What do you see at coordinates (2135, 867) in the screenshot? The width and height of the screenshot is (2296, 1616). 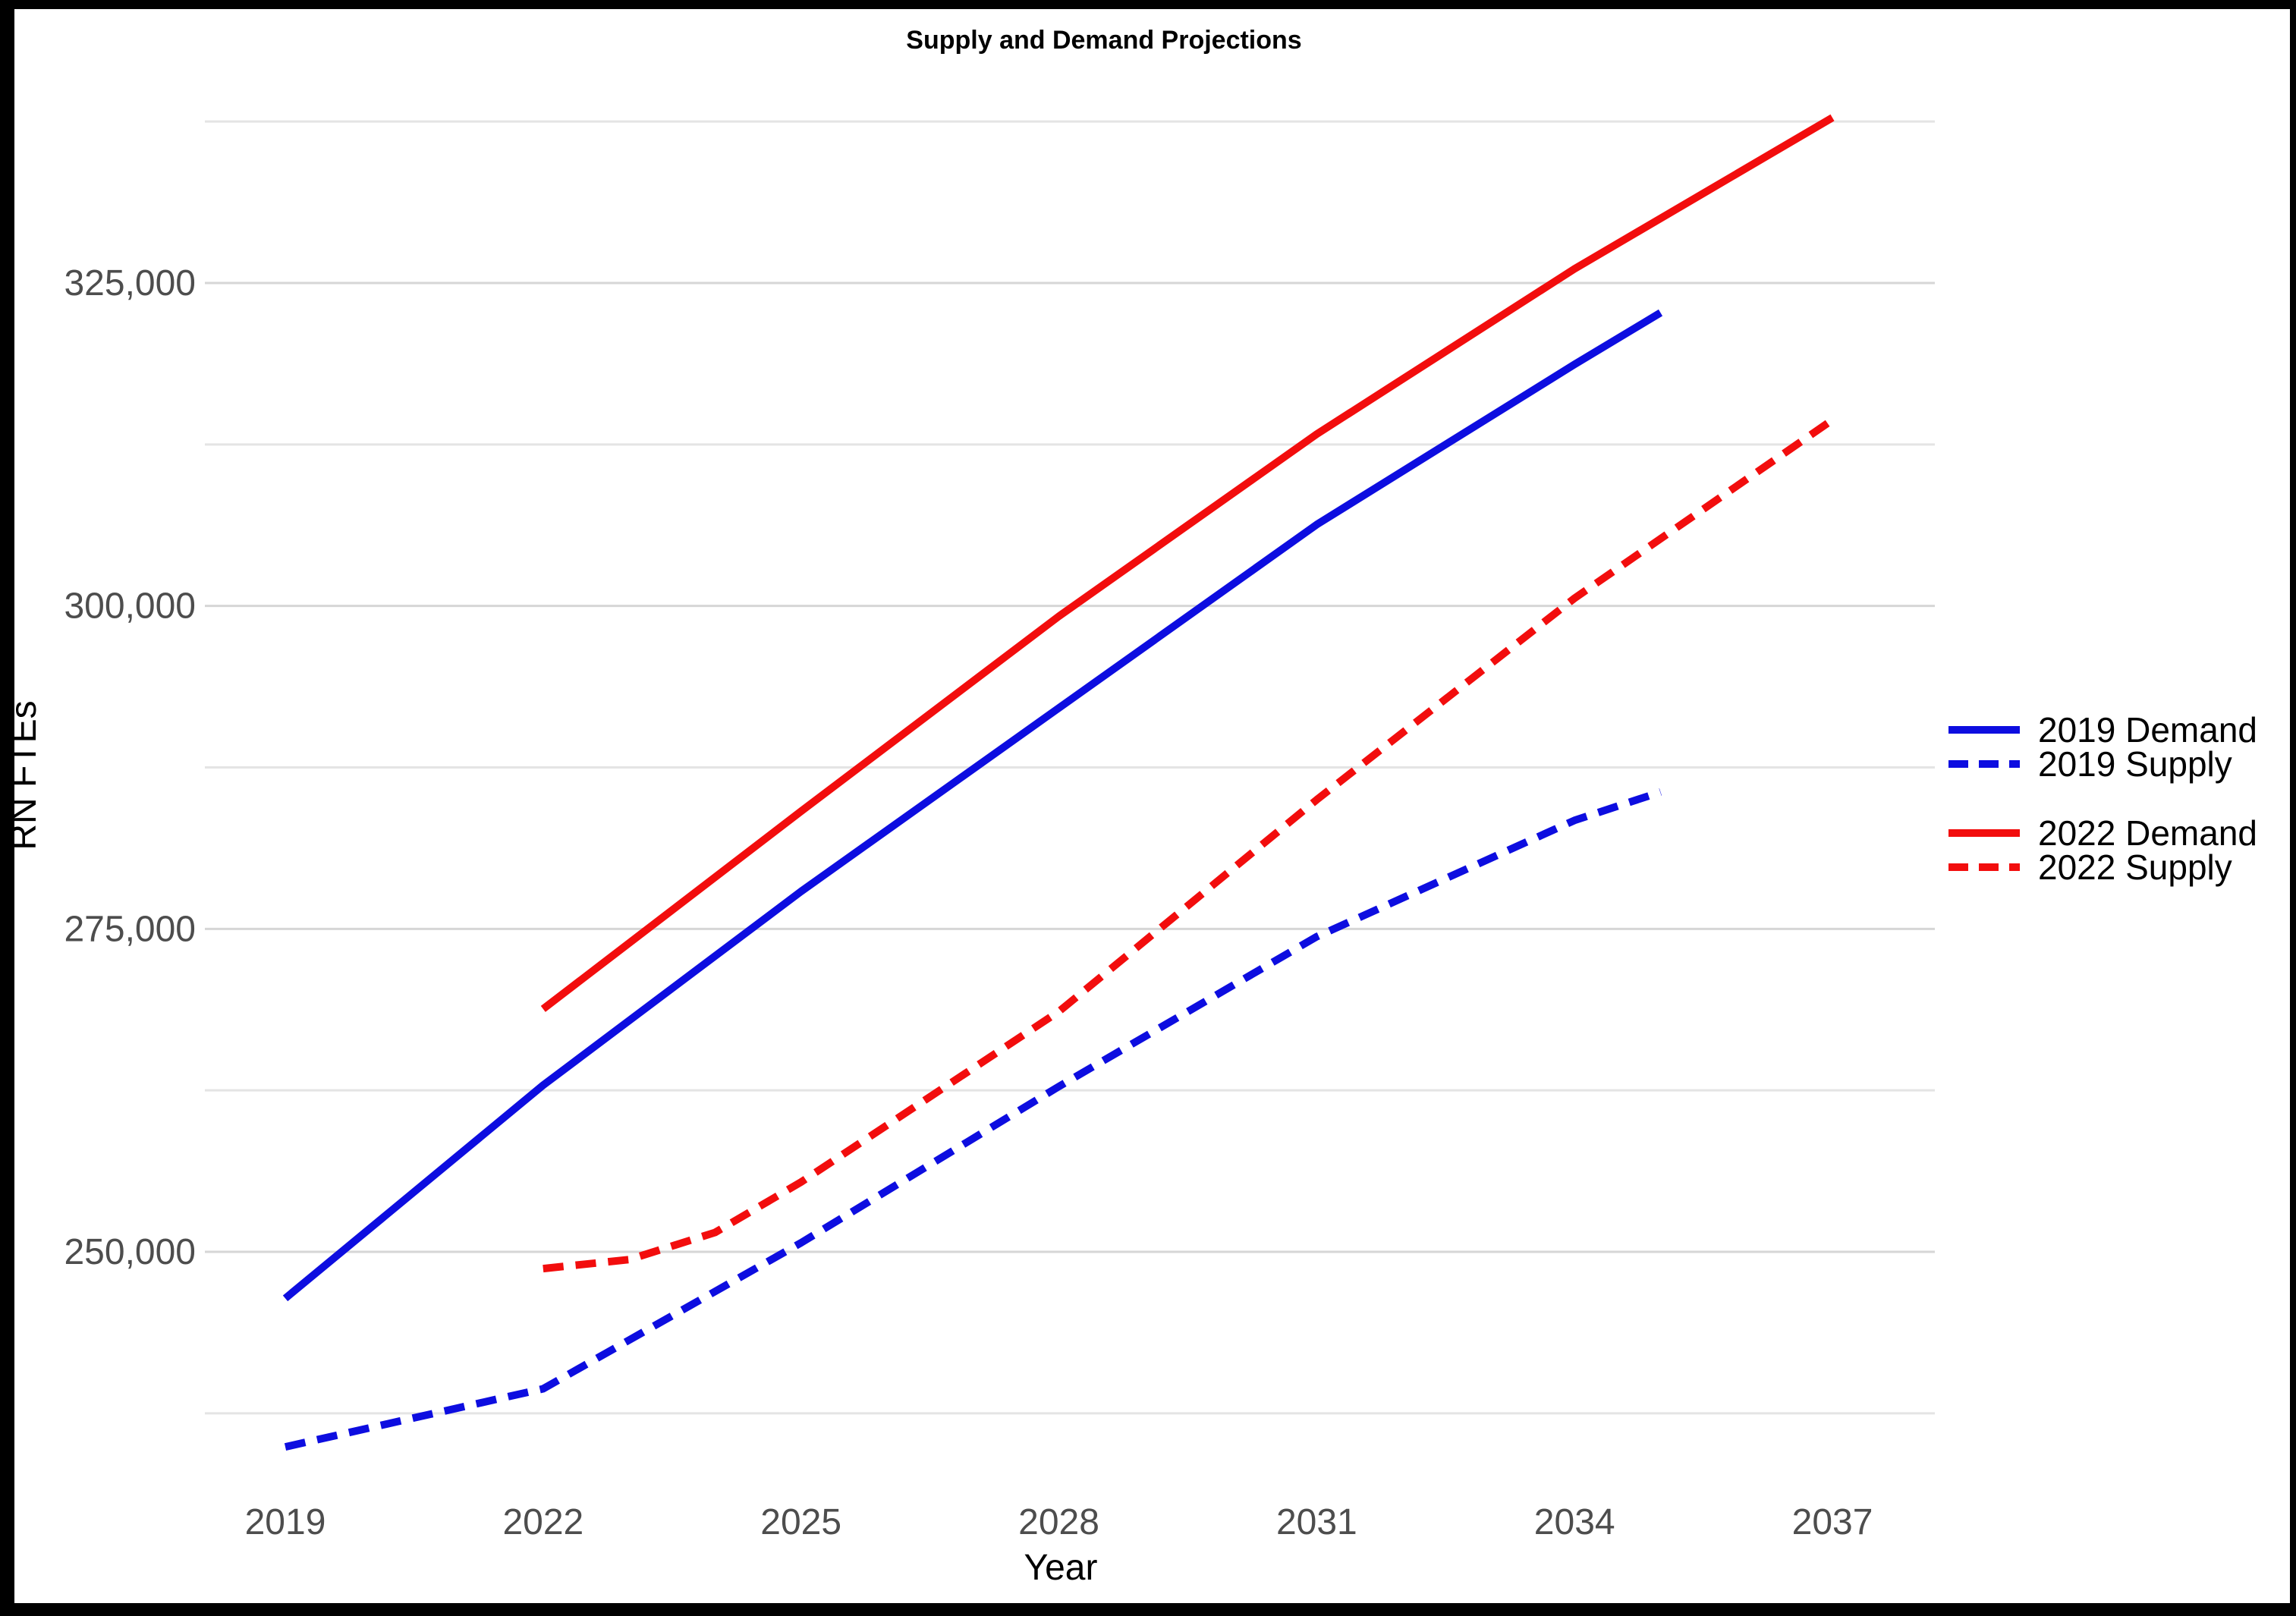 I see `legend-item-label: 2022 Supply` at bounding box center [2135, 867].